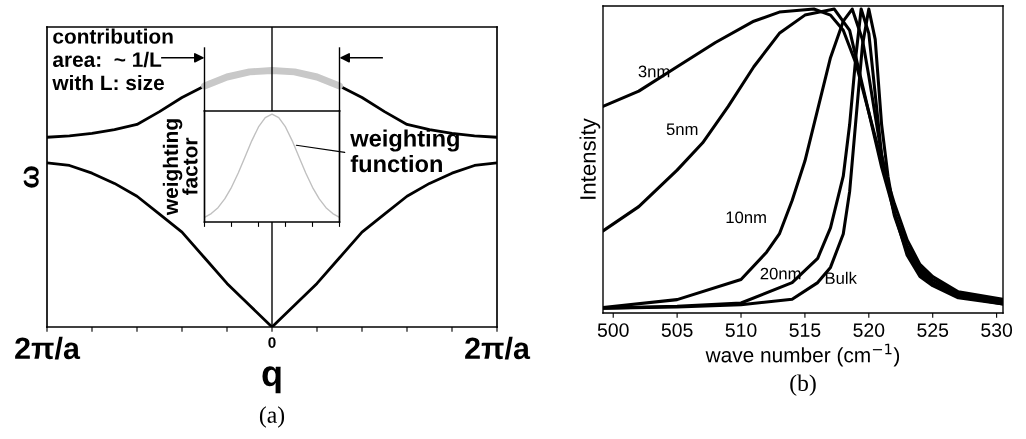  Describe the element at coordinates (677, 330) in the screenshot. I see `x-tick-label: 505` at that location.